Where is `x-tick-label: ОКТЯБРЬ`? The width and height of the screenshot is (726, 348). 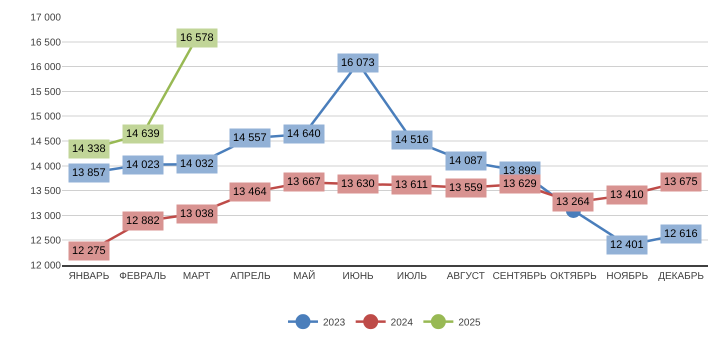
x-tick-label: ОКТЯБРЬ is located at coordinates (574, 276).